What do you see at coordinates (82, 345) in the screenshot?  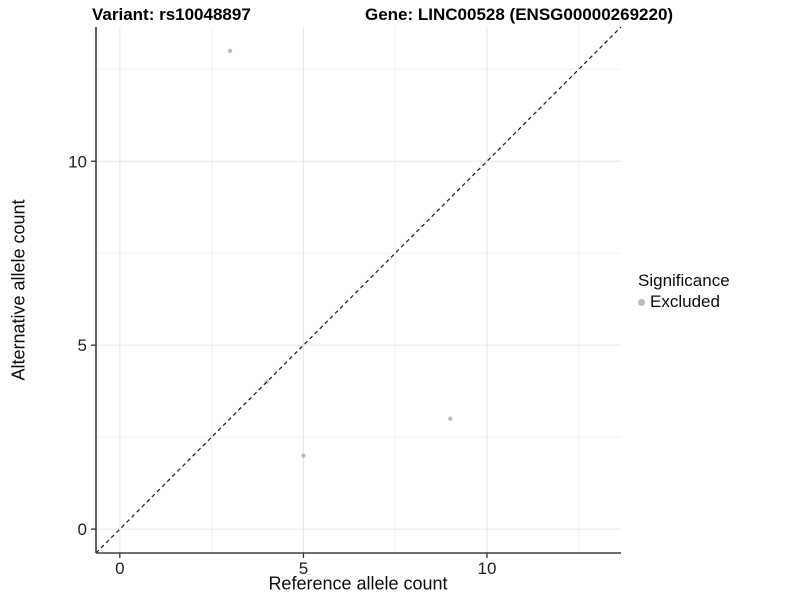 I see `y-tick-label: 5` at bounding box center [82, 345].